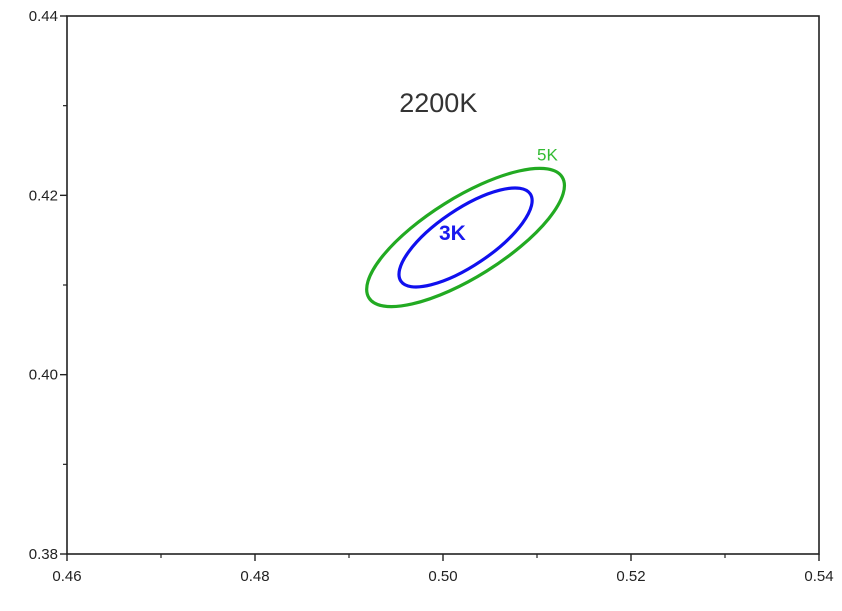  Describe the element at coordinates (43, 195) in the screenshot. I see `y-tick-label: 0.42` at that location.